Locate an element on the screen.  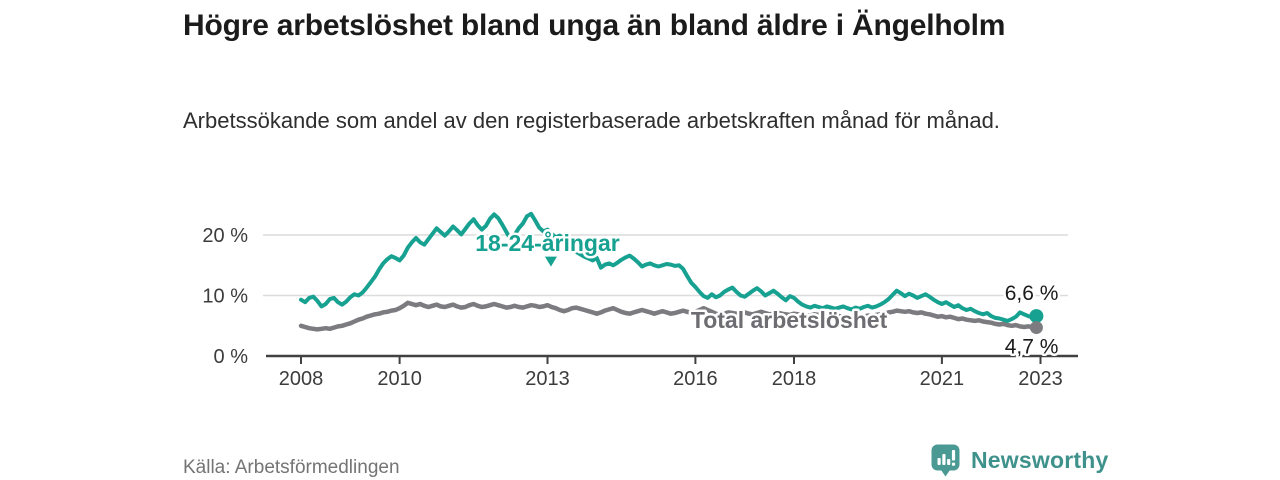
label-pointer-triangle-icon is located at coordinates (550, 261).